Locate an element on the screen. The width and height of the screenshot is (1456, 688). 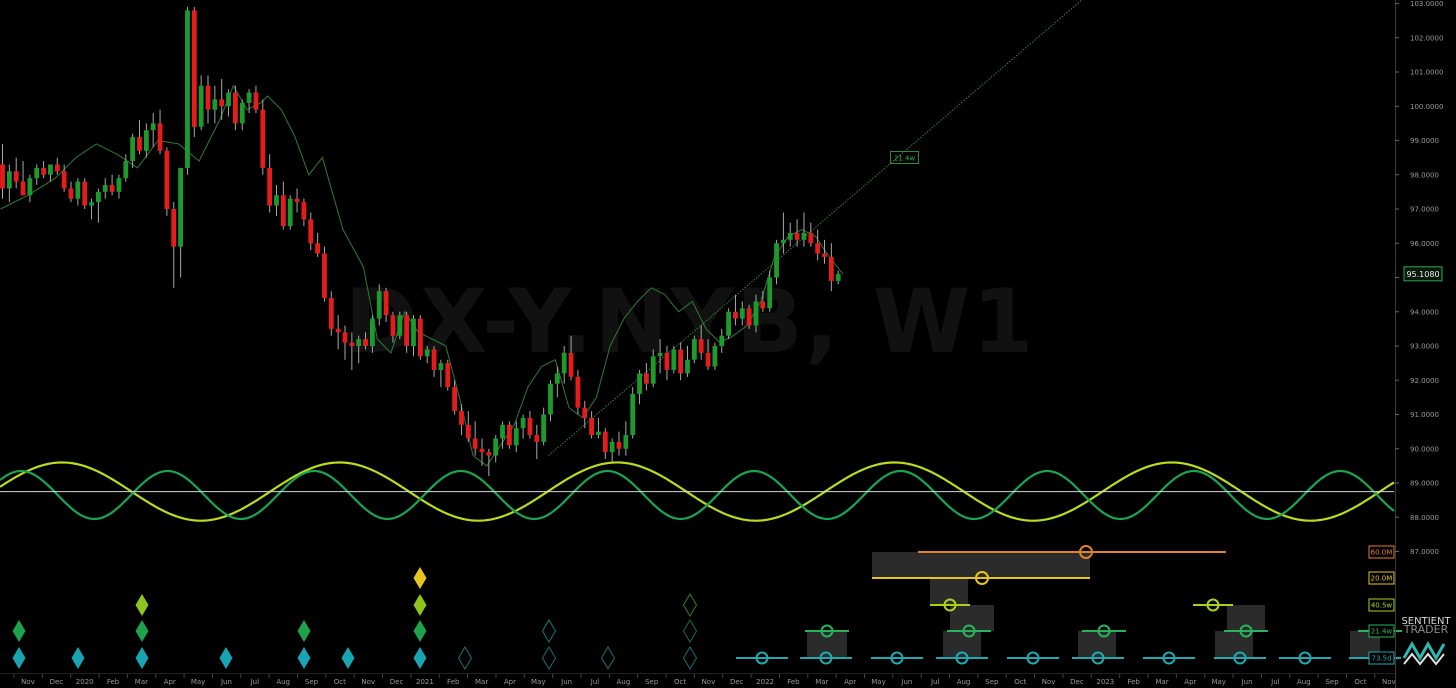
brand-line1: SENTIENT is located at coordinates (1426, 621).